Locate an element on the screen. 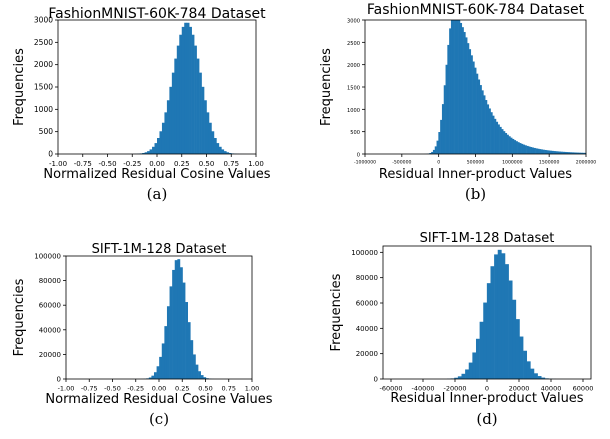 This screenshot has height=439, width=610. subfigure-caption: (a) is located at coordinates (157, 194).